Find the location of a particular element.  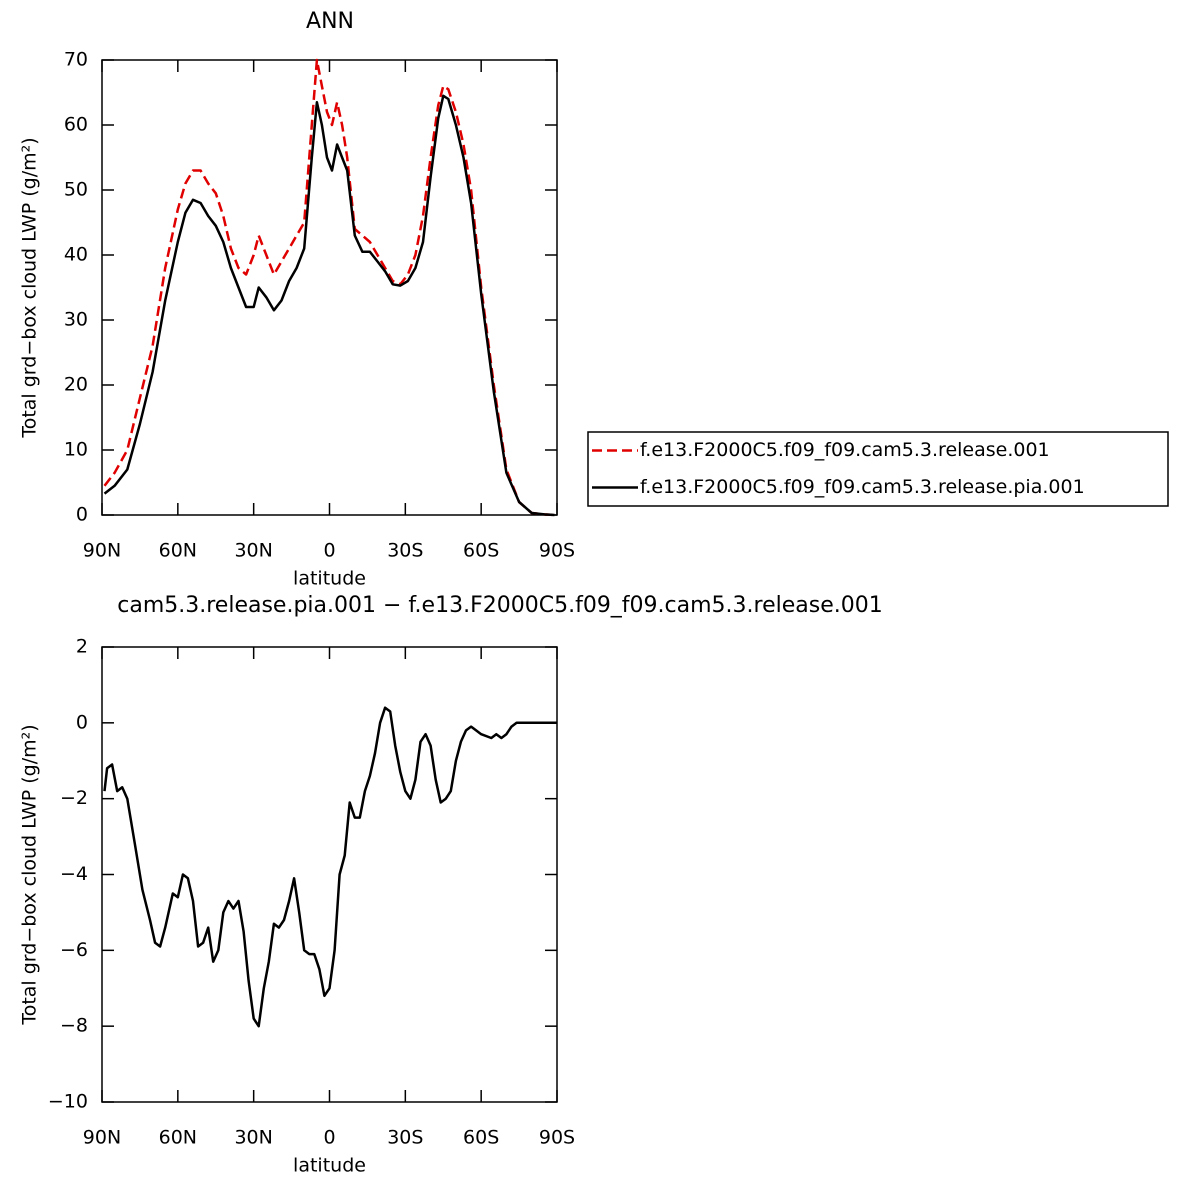

y-tick-label: 10 is located at coordinates (76, 450).